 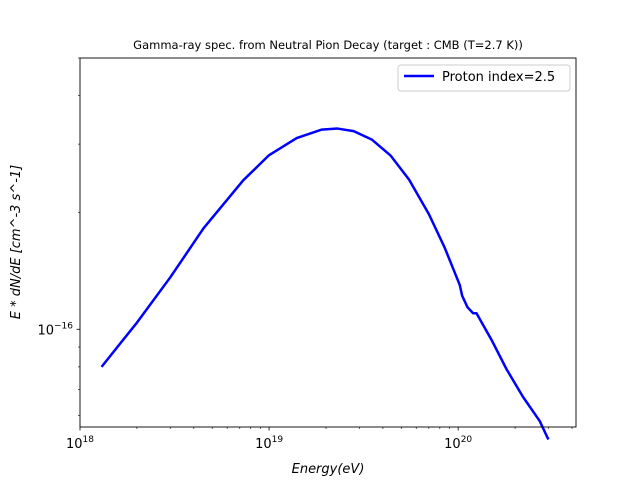 I want to click on legend-box, so click(x=484, y=78).